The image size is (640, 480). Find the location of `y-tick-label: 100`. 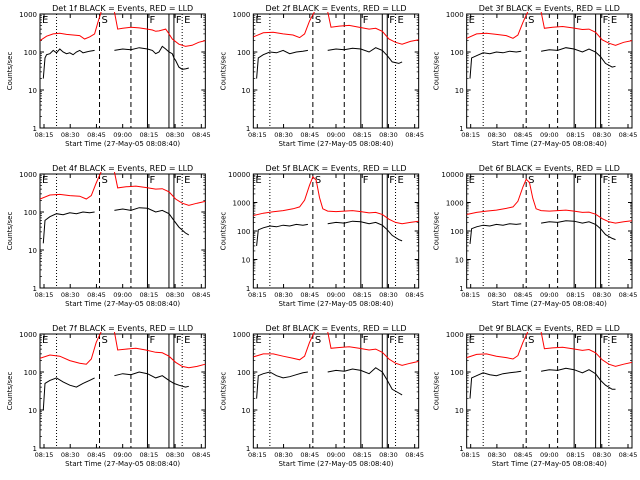

y-tick-label: 100 is located at coordinates (243, 373).